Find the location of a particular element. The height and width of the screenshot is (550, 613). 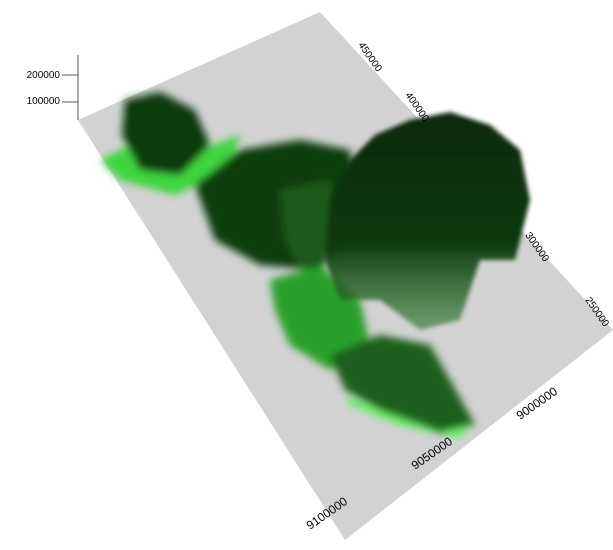

axis-label: 200000 is located at coordinates (44, 75).